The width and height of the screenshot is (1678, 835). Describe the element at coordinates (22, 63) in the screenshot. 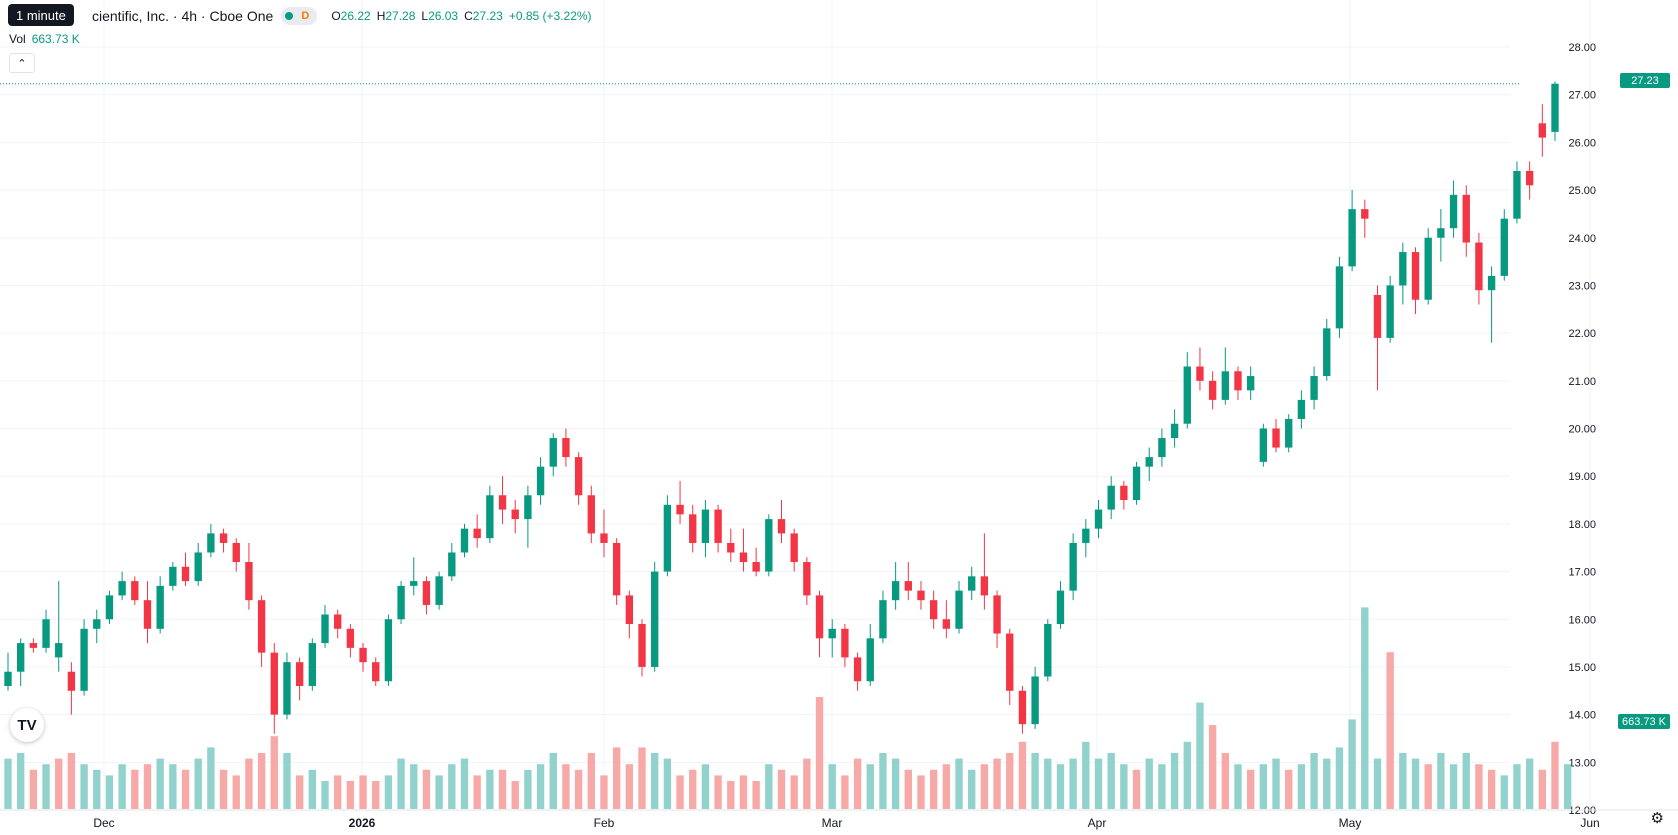

I see `collapse-legend-button: ⌃` at that location.